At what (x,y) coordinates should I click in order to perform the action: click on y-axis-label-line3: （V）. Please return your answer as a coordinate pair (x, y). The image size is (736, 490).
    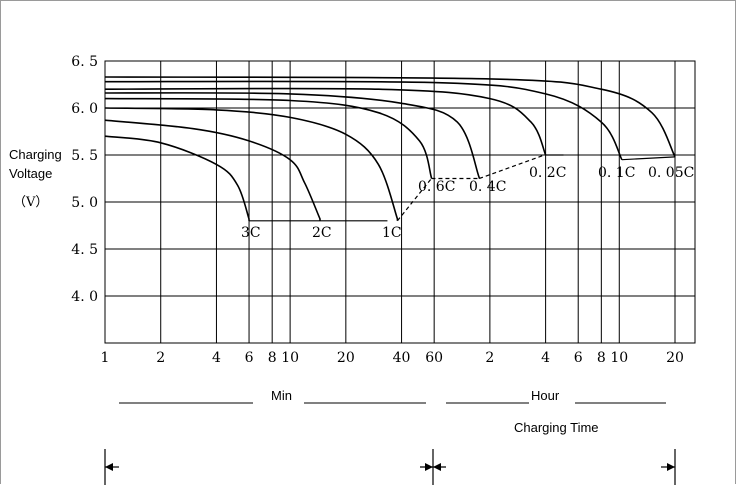
    Looking at the image, I should click on (30, 202).